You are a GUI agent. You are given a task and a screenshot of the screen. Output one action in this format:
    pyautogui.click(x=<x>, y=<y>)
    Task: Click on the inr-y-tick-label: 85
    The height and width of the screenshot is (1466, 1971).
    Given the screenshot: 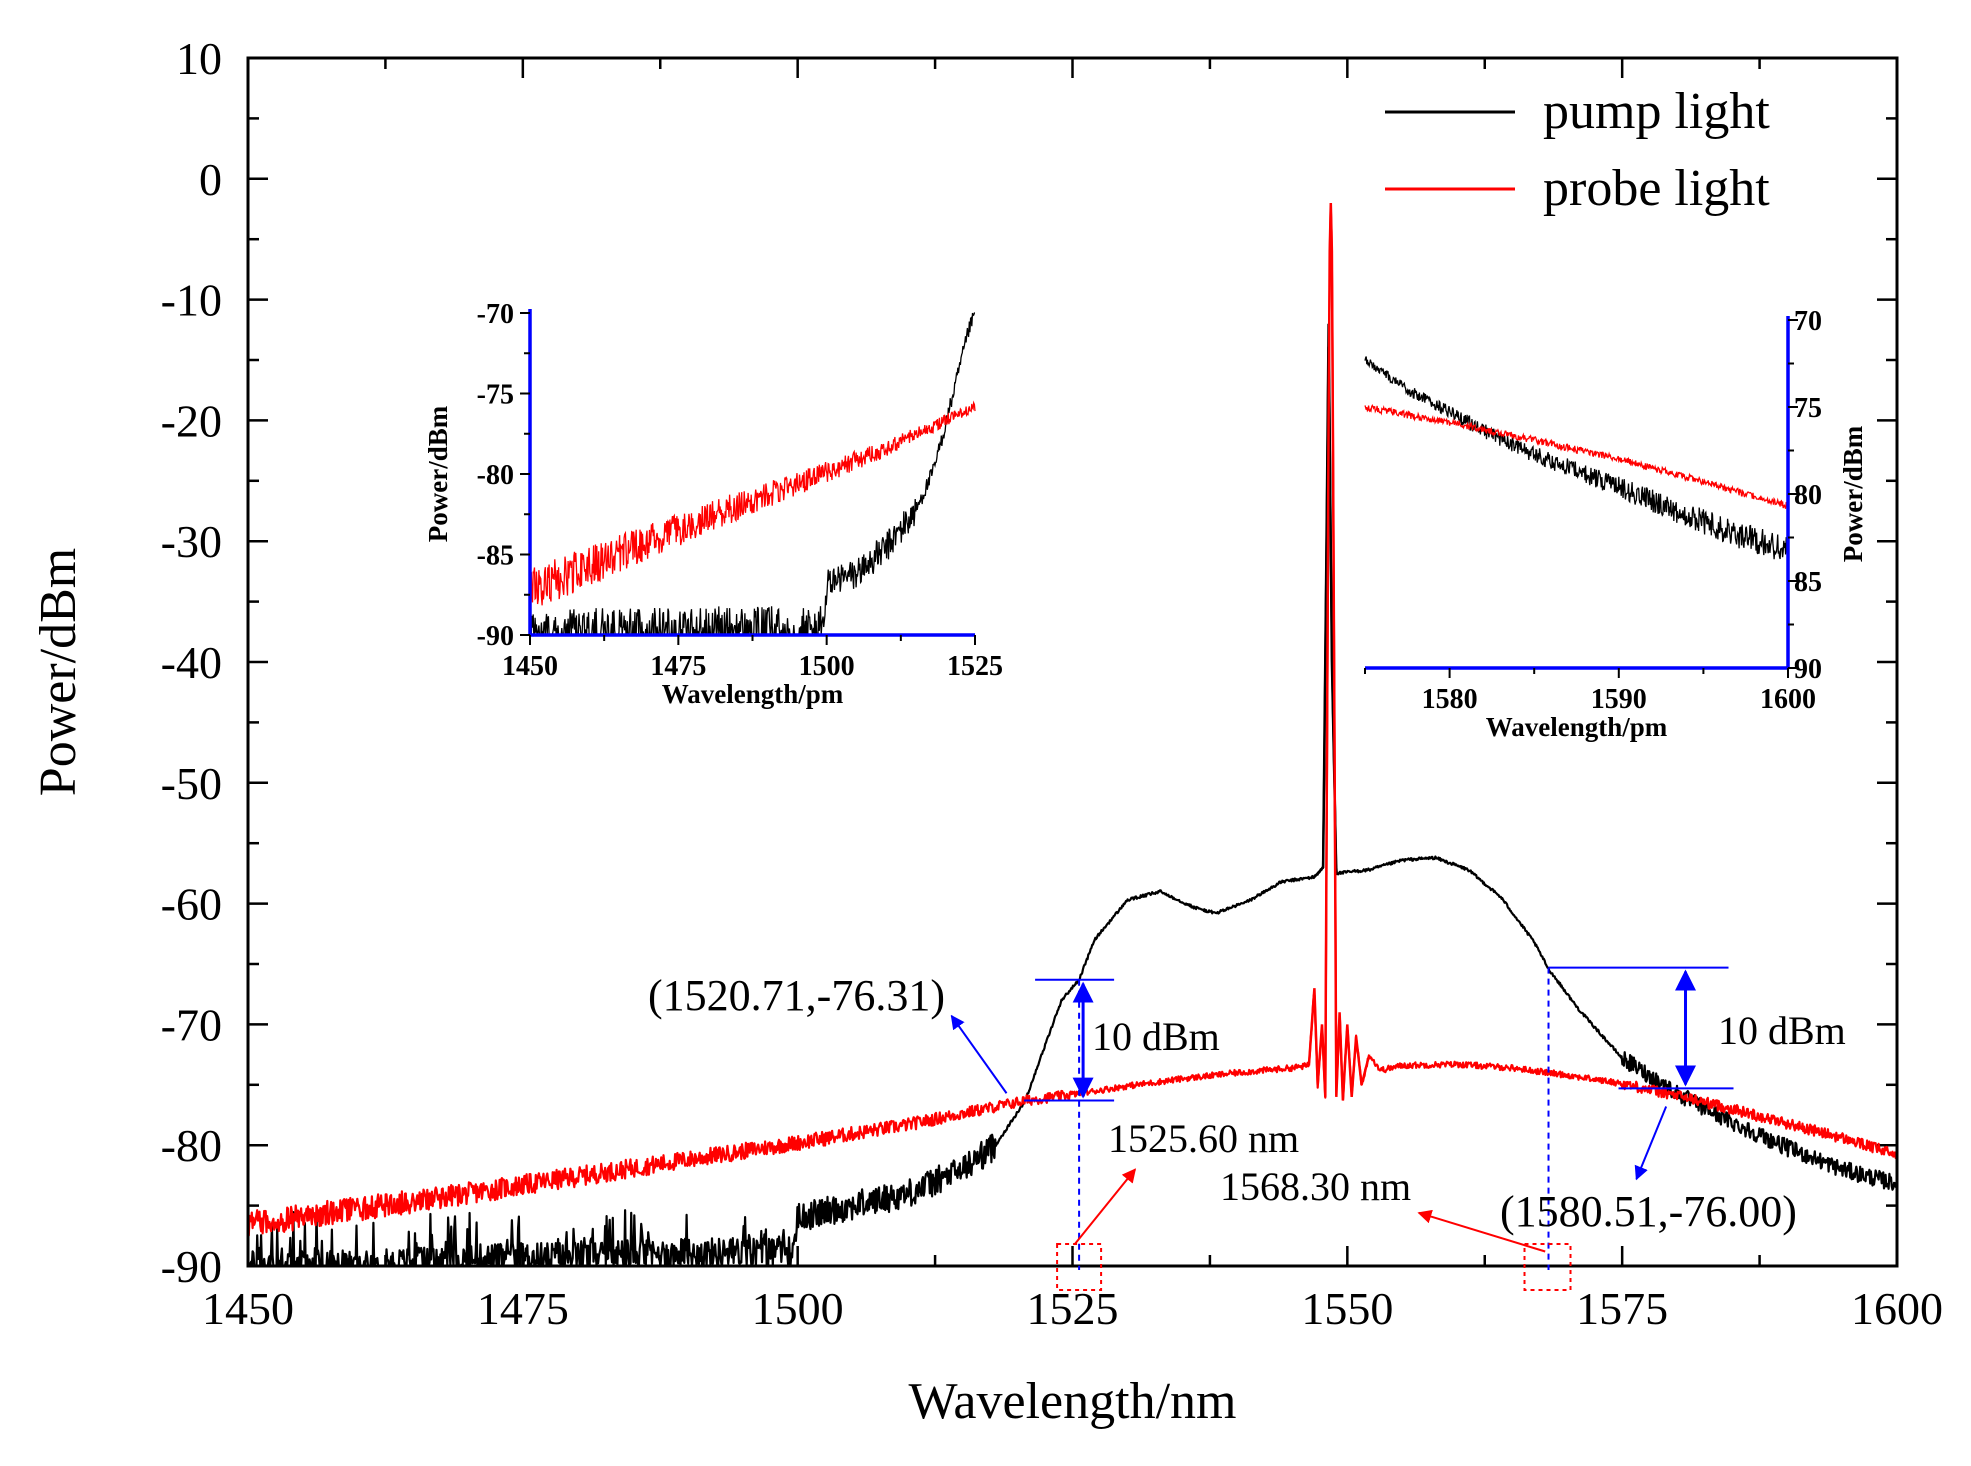 What is the action you would take?
    pyautogui.click(x=1808, y=582)
    